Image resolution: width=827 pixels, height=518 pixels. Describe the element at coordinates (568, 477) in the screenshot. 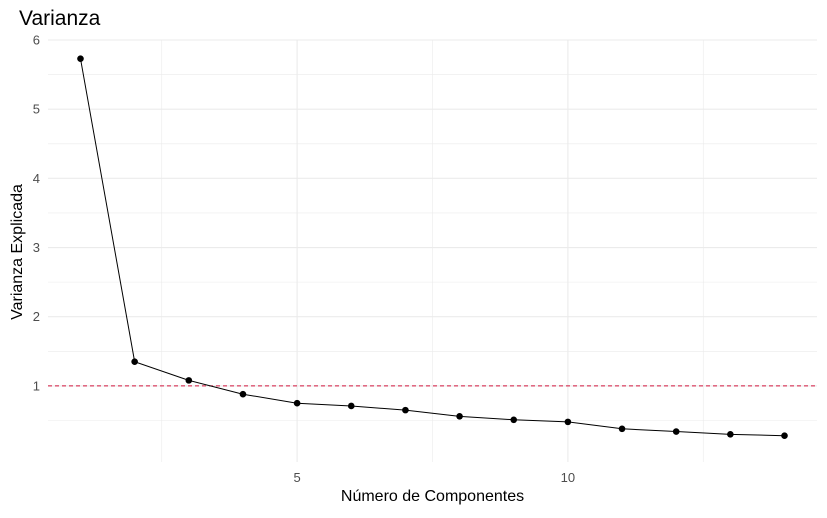

I see `x-tick-label: 10` at that location.